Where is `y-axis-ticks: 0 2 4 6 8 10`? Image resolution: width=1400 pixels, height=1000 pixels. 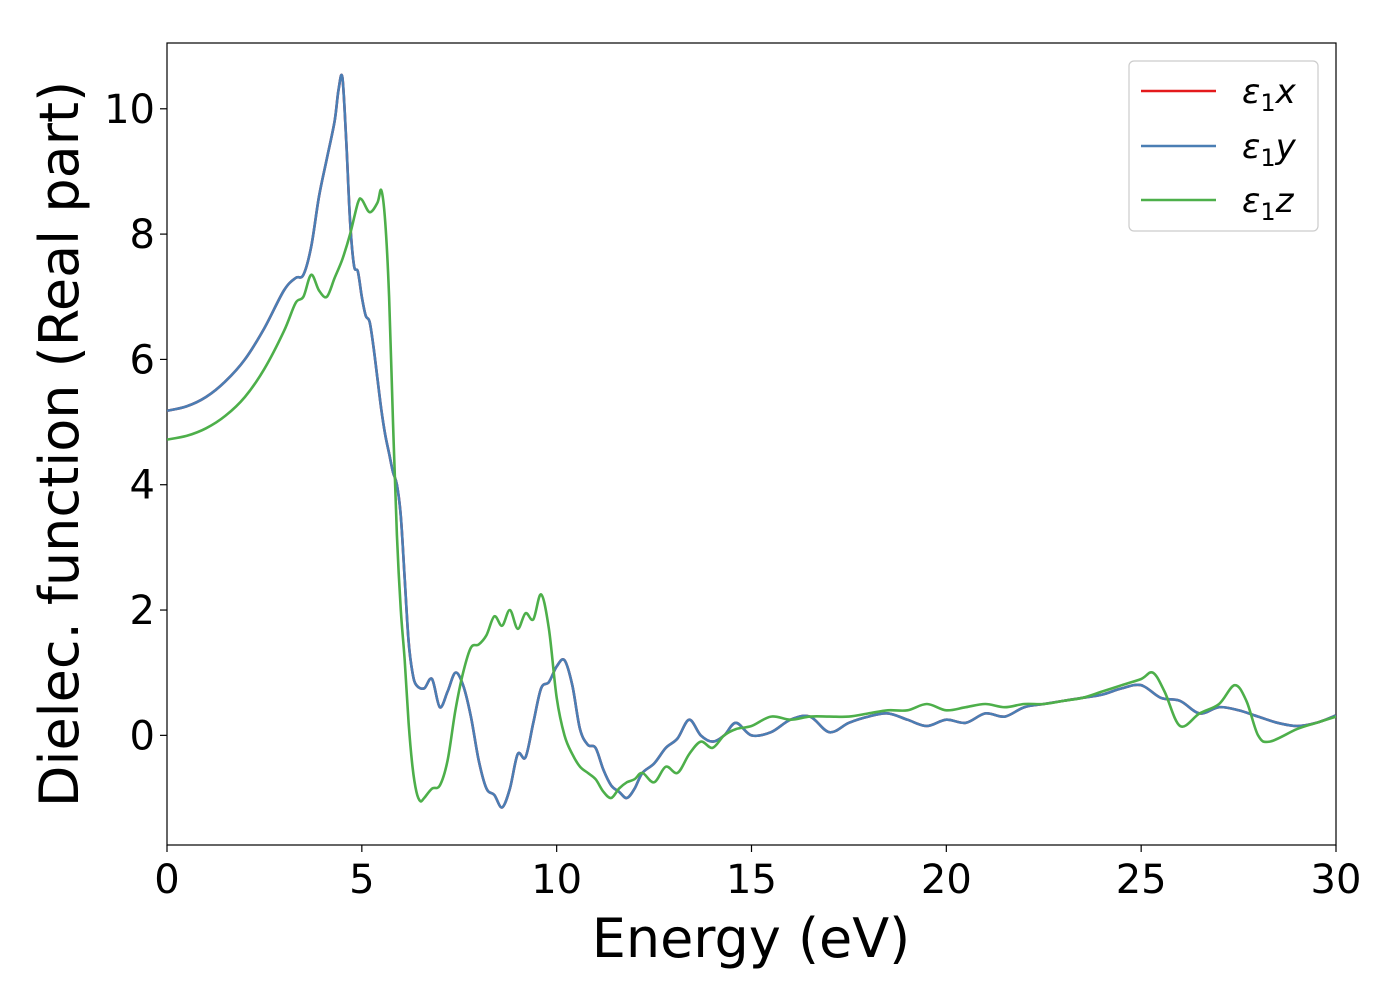 y-axis-ticks: 0 2 4 6 8 10 is located at coordinates (135, 423).